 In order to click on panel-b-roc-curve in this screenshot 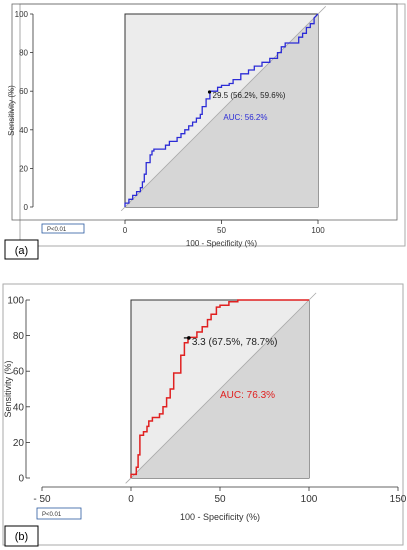, I will do `click(219, 388)`.